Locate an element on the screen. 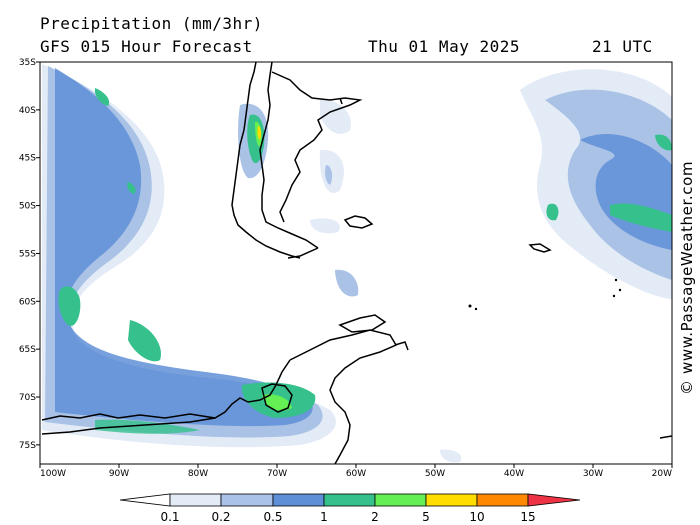 The image size is (700, 525). lon-tick-label: 90W is located at coordinates (119, 474).